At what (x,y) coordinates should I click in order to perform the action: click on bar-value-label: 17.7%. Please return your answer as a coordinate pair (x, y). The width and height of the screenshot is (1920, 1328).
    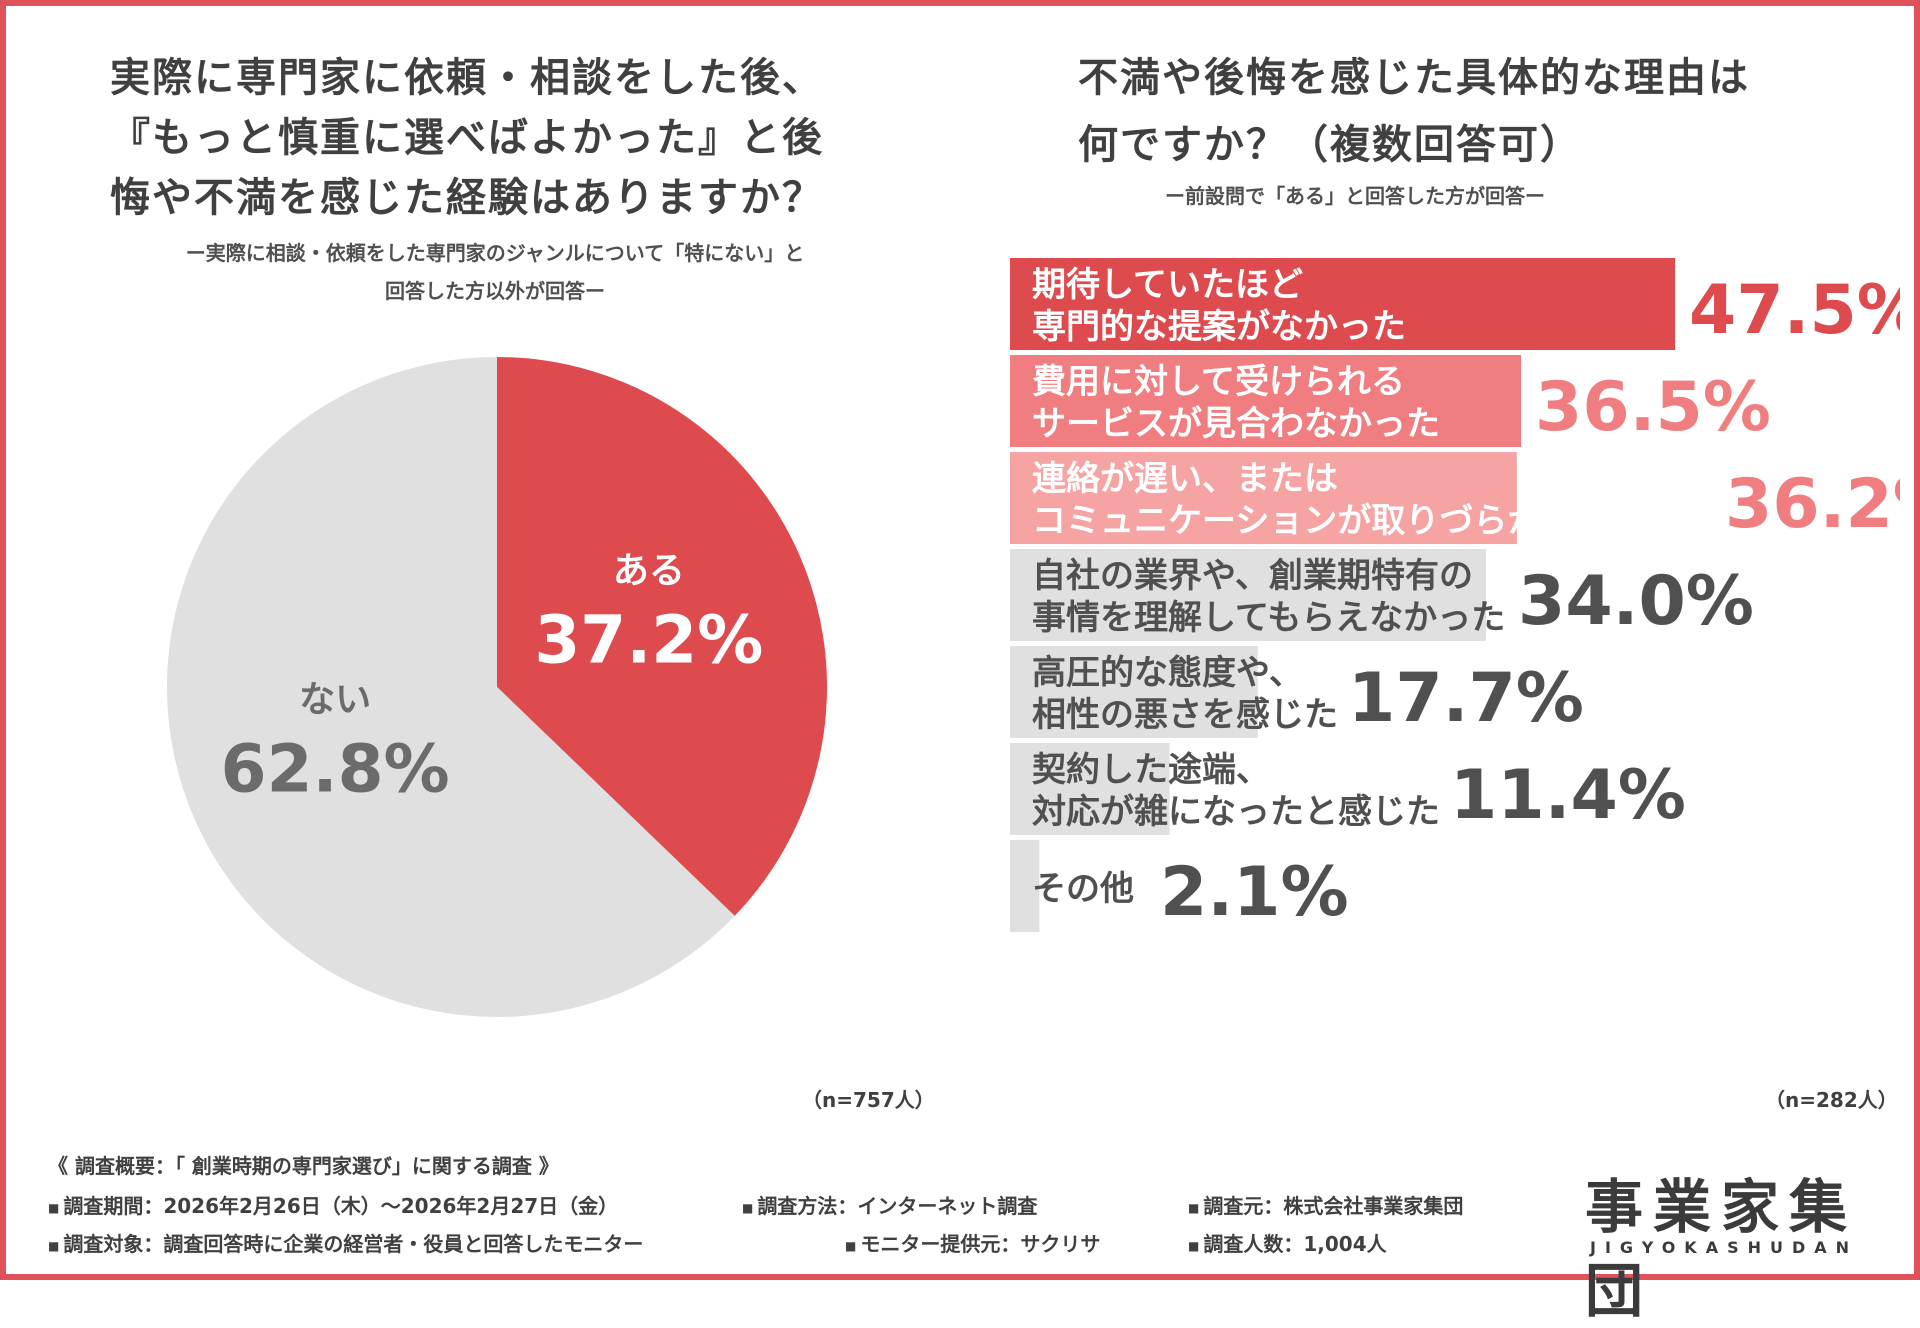
    Looking at the image, I should click on (1466, 698).